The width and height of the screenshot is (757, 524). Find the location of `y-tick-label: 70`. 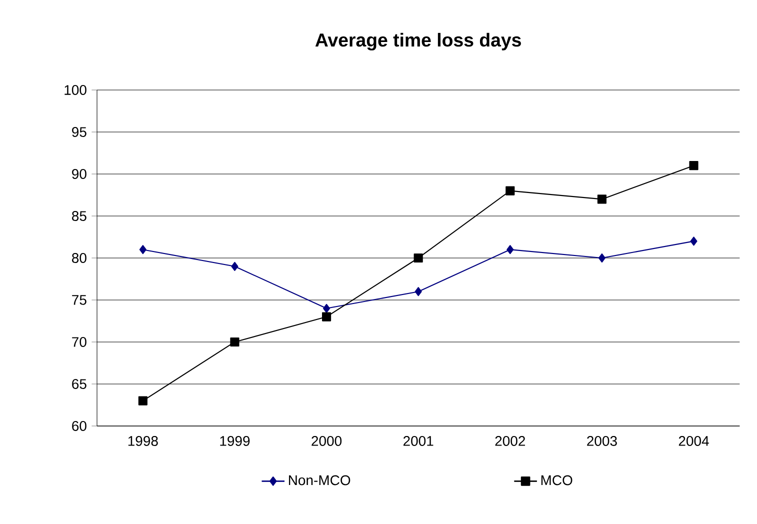

y-tick-label: 70 is located at coordinates (79, 342).